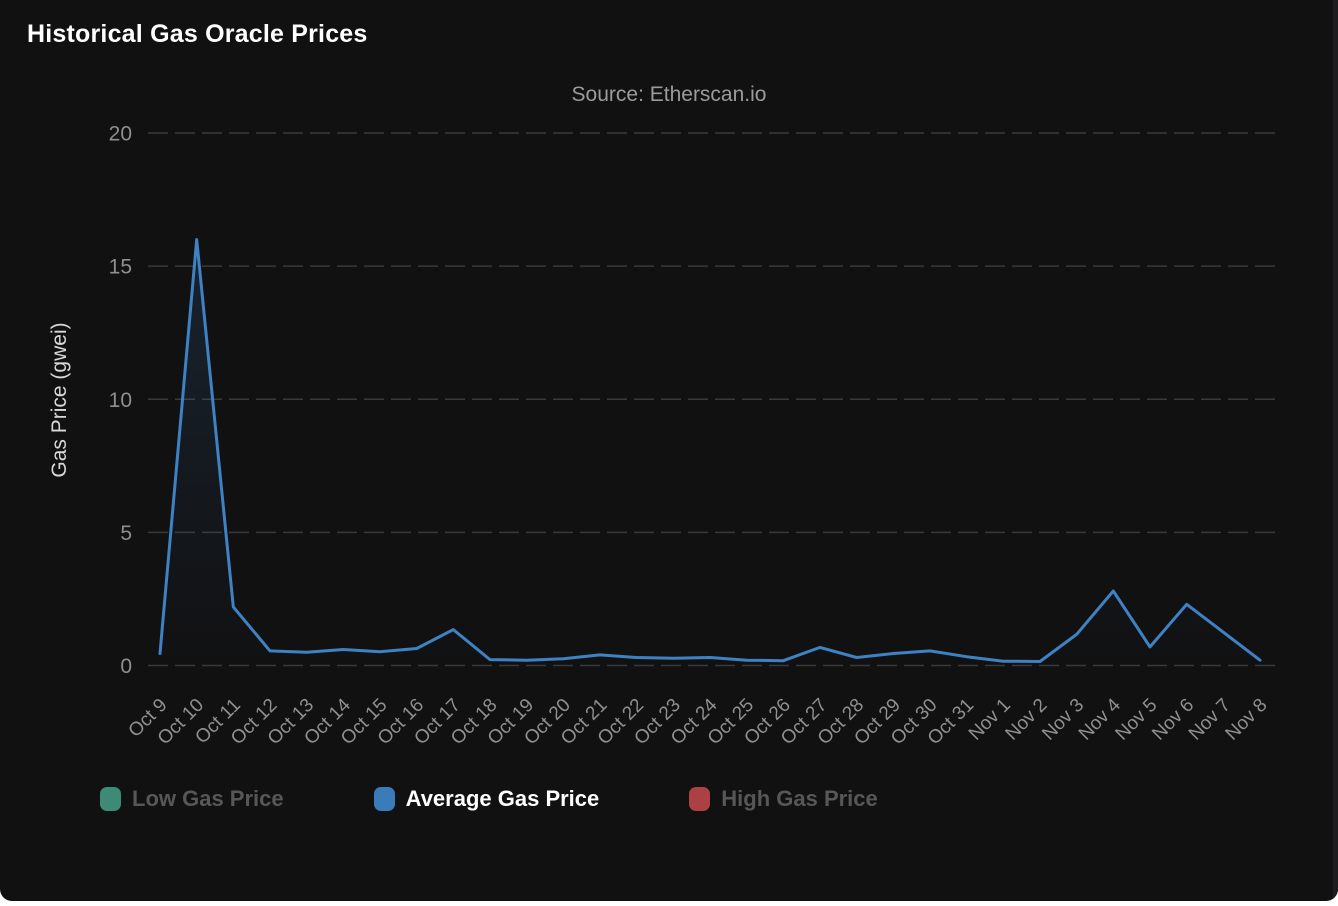  Describe the element at coordinates (1247, 720) in the screenshot. I see `x-tick-label: Nov 8` at that location.